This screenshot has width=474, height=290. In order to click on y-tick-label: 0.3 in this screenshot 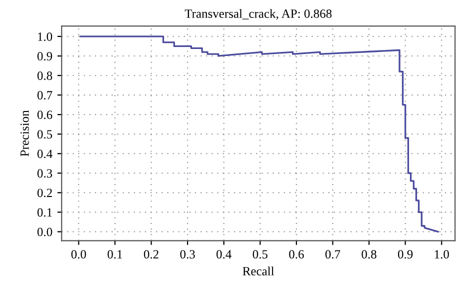, I will do `click(44, 173)`.